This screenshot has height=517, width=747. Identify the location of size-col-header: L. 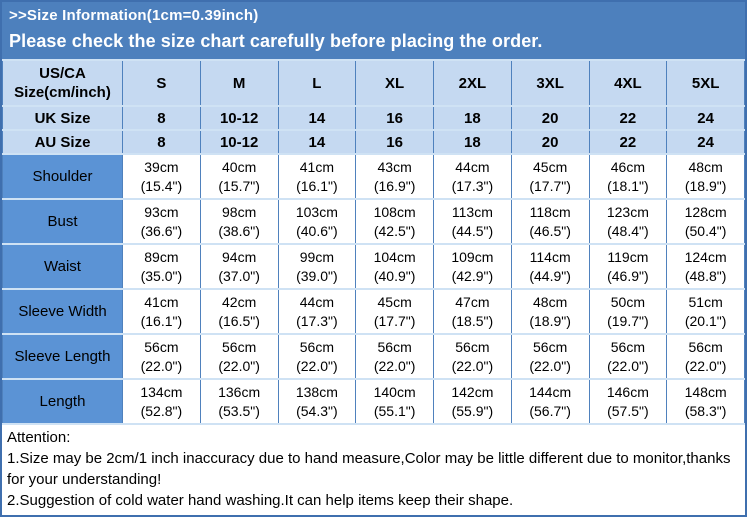
(317, 83).